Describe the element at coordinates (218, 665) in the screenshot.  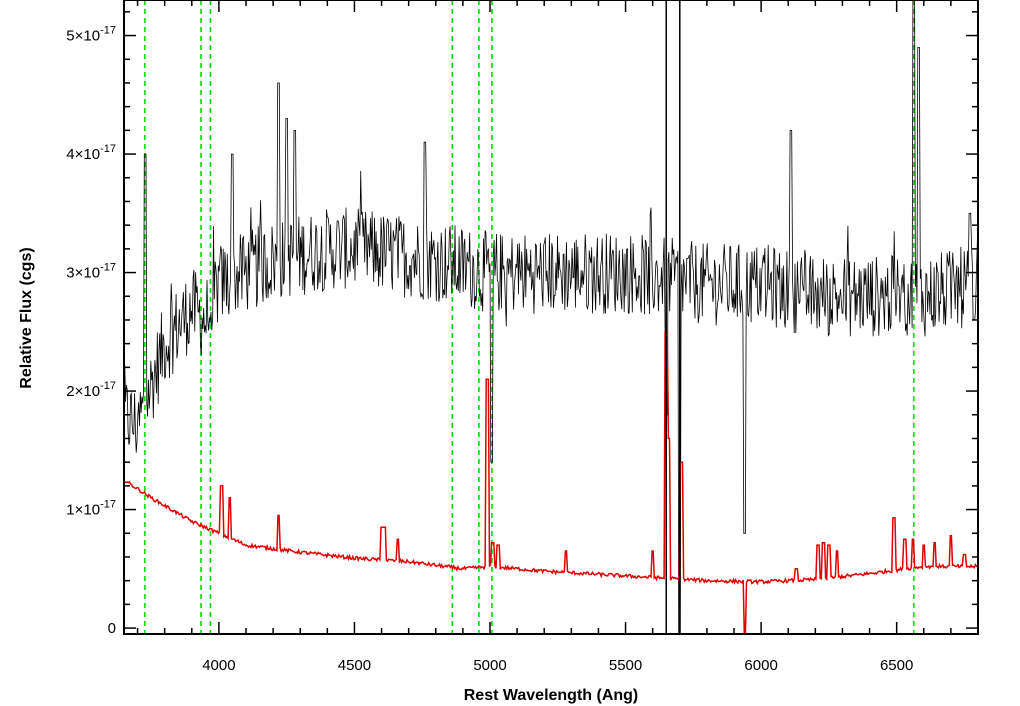
I see `x-tick-label: 4000` at that location.